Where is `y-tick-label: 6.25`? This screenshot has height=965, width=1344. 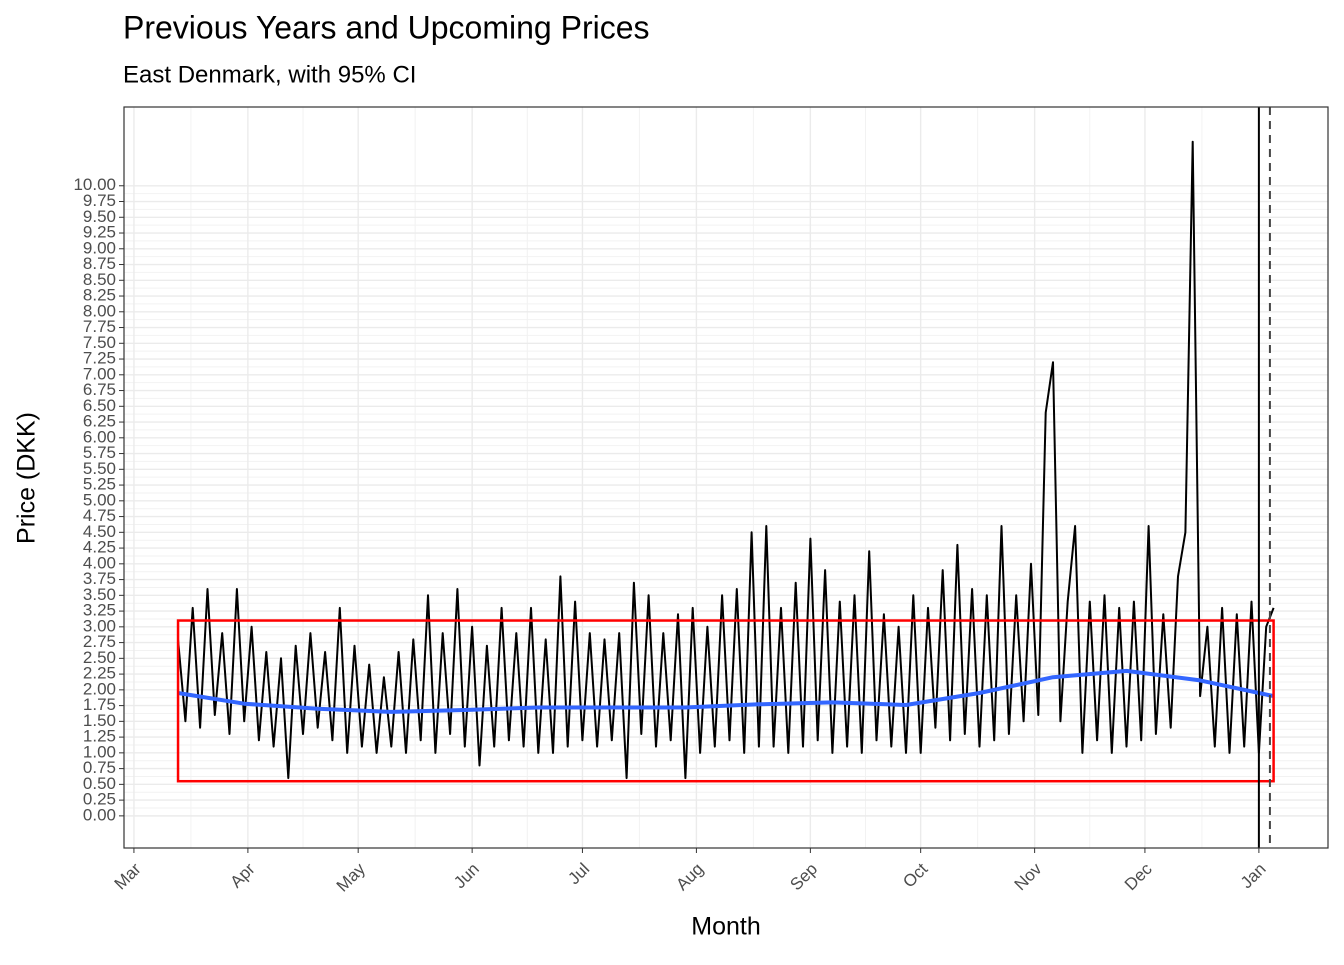 y-tick-label: 6.25 is located at coordinates (99, 421).